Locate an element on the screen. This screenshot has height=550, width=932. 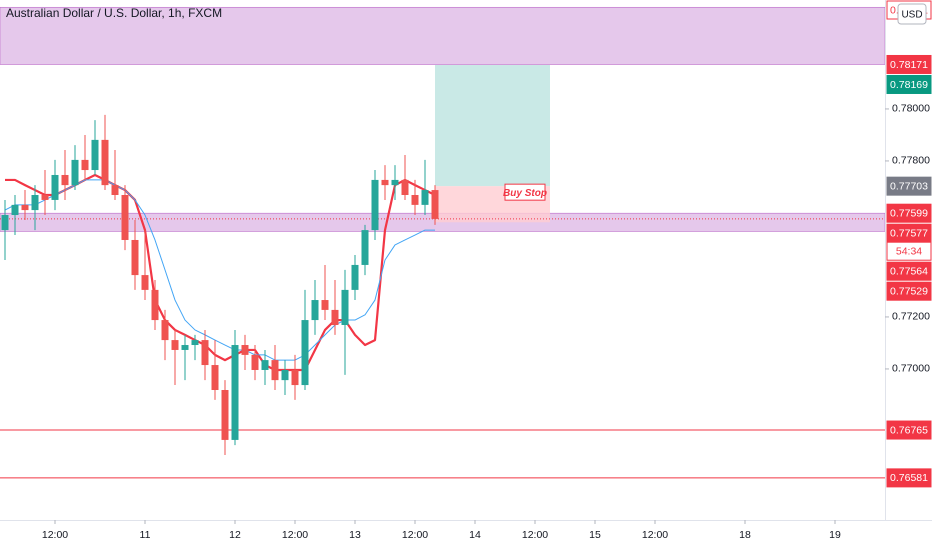
order-label-box is located at coordinates (525, 192).